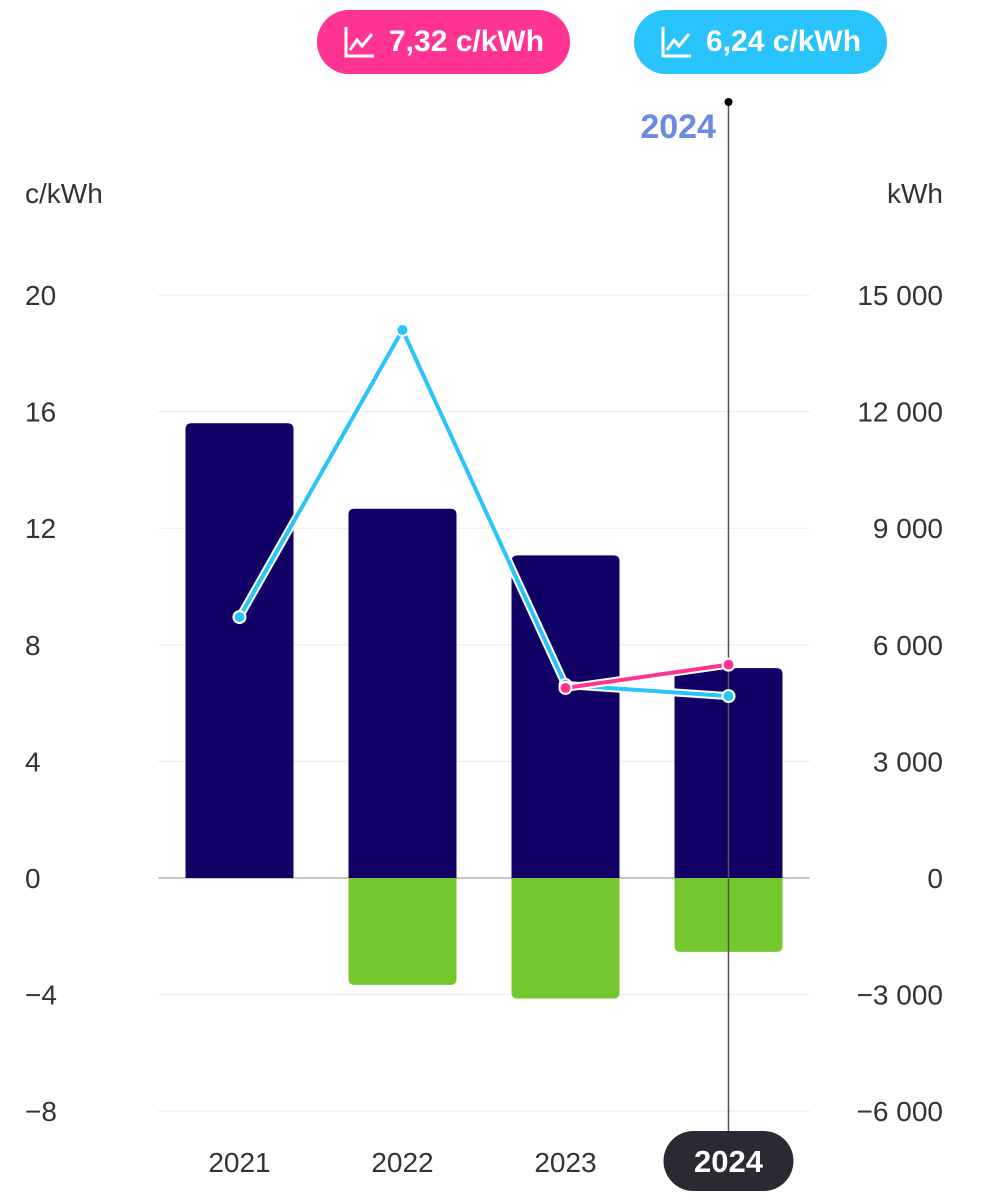 The width and height of the screenshot is (986, 1200). Describe the element at coordinates (908, 528) in the screenshot. I see `right-tick-label: 9 000` at that location.